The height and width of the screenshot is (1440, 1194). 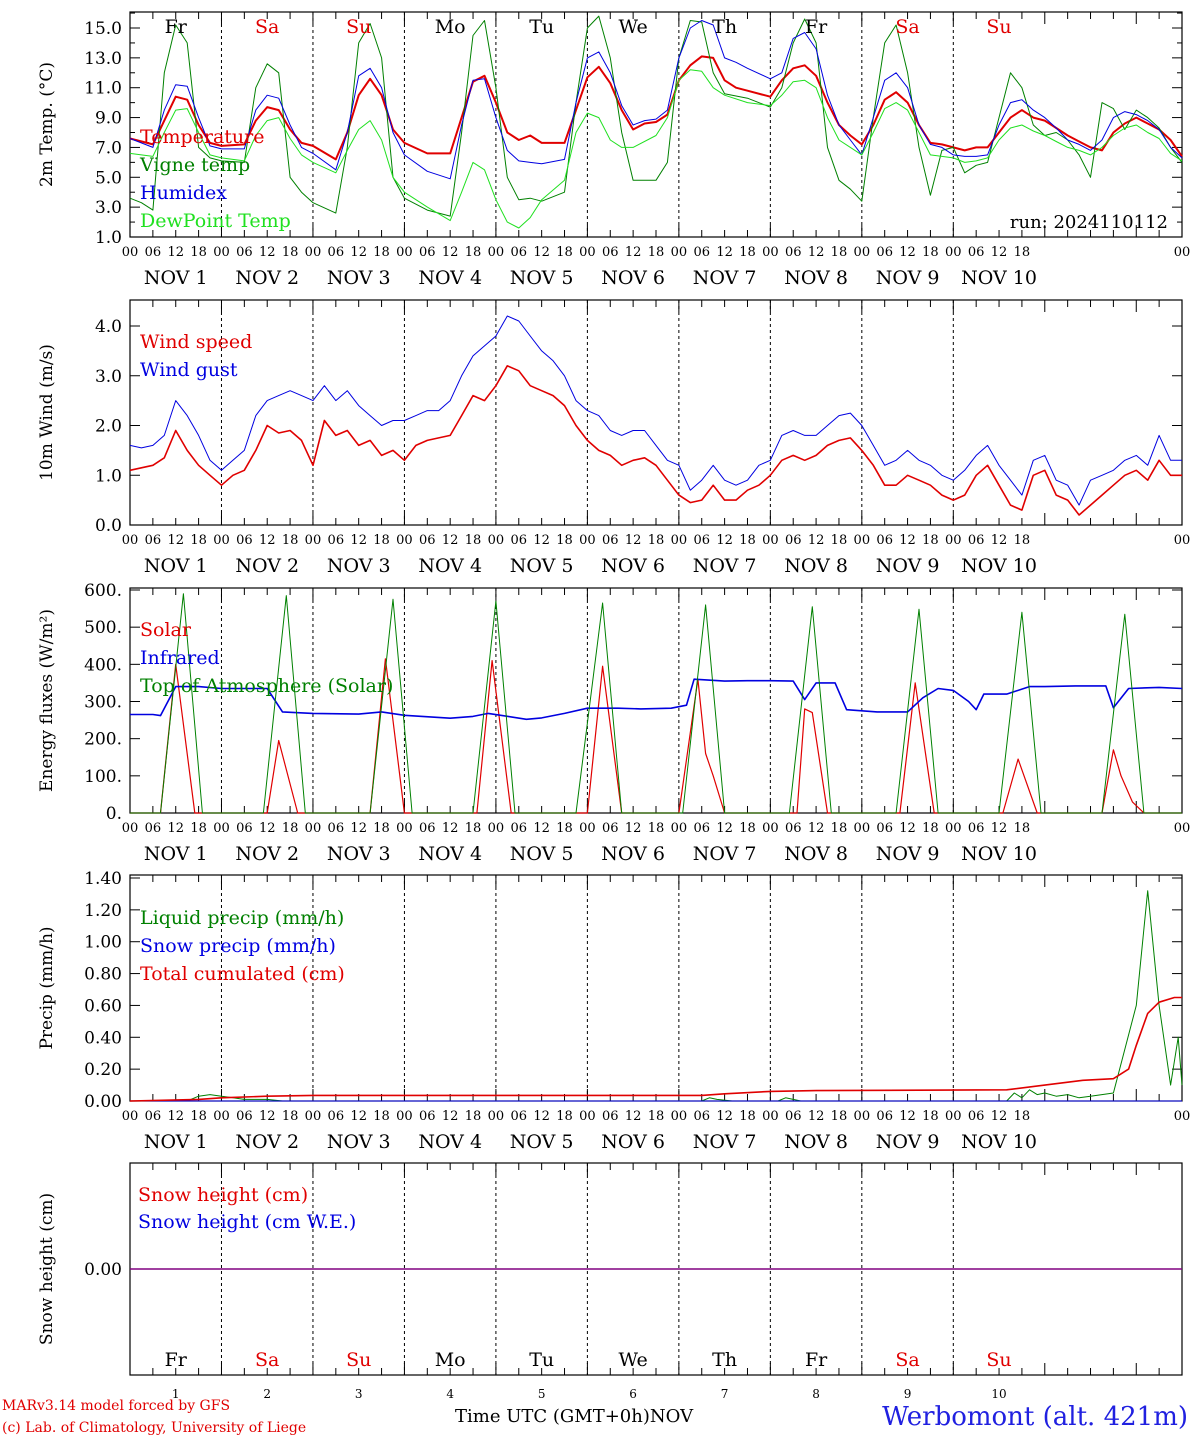 I want to click on x-date-label: NOV 1, so click(x=176, y=1142).